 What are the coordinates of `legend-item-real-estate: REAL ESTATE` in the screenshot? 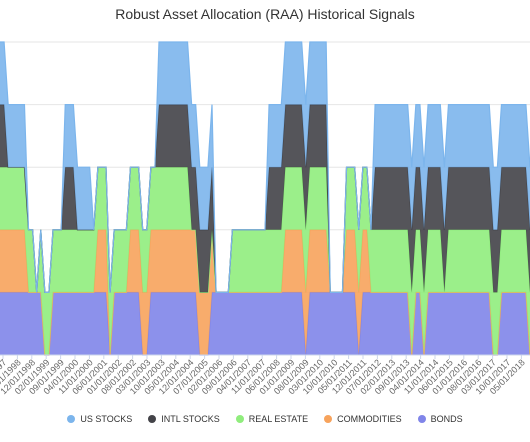 It's located at (272, 419).